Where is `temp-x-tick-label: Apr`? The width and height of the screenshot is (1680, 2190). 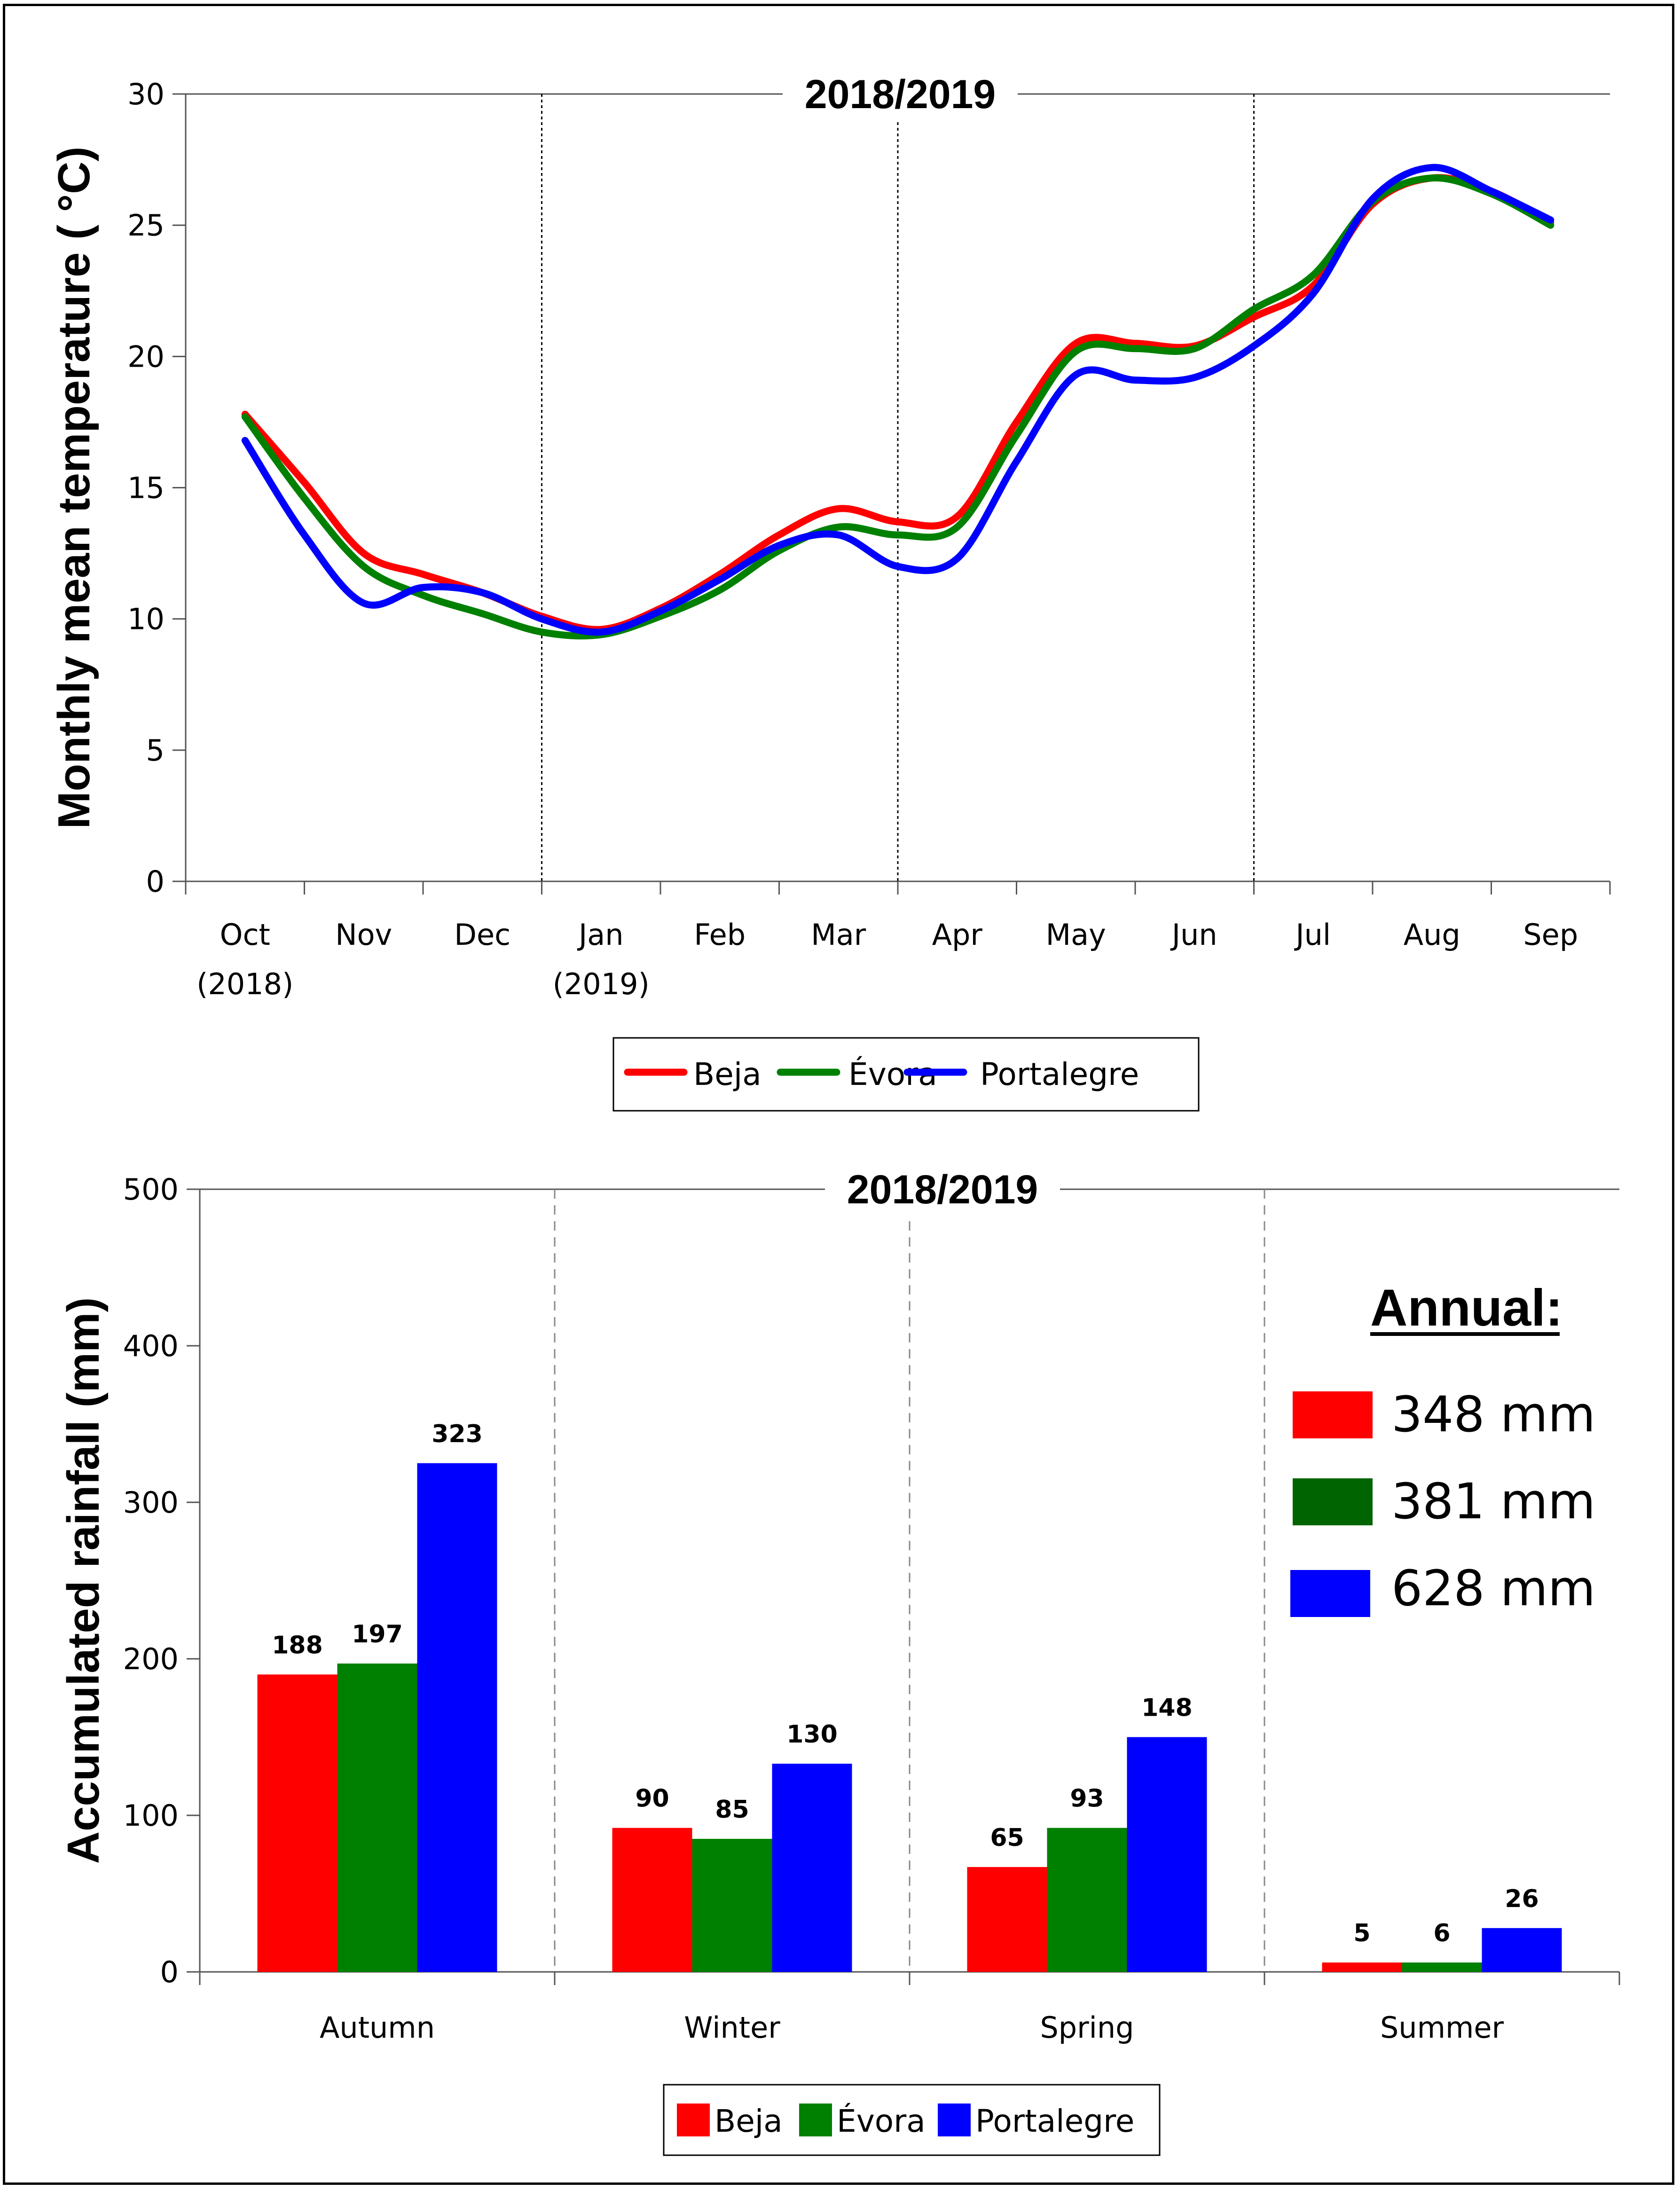 temp-x-tick-label: Apr is located at coordinates (957, 935).